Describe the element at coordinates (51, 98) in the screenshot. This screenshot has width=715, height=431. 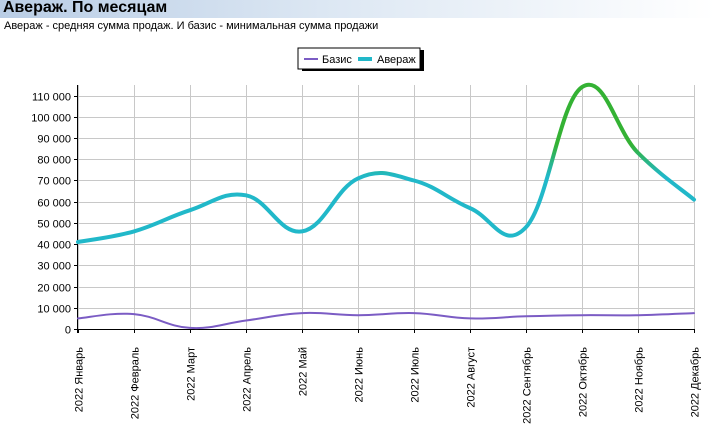
I see `y-tick-label: 110 000` at that location.